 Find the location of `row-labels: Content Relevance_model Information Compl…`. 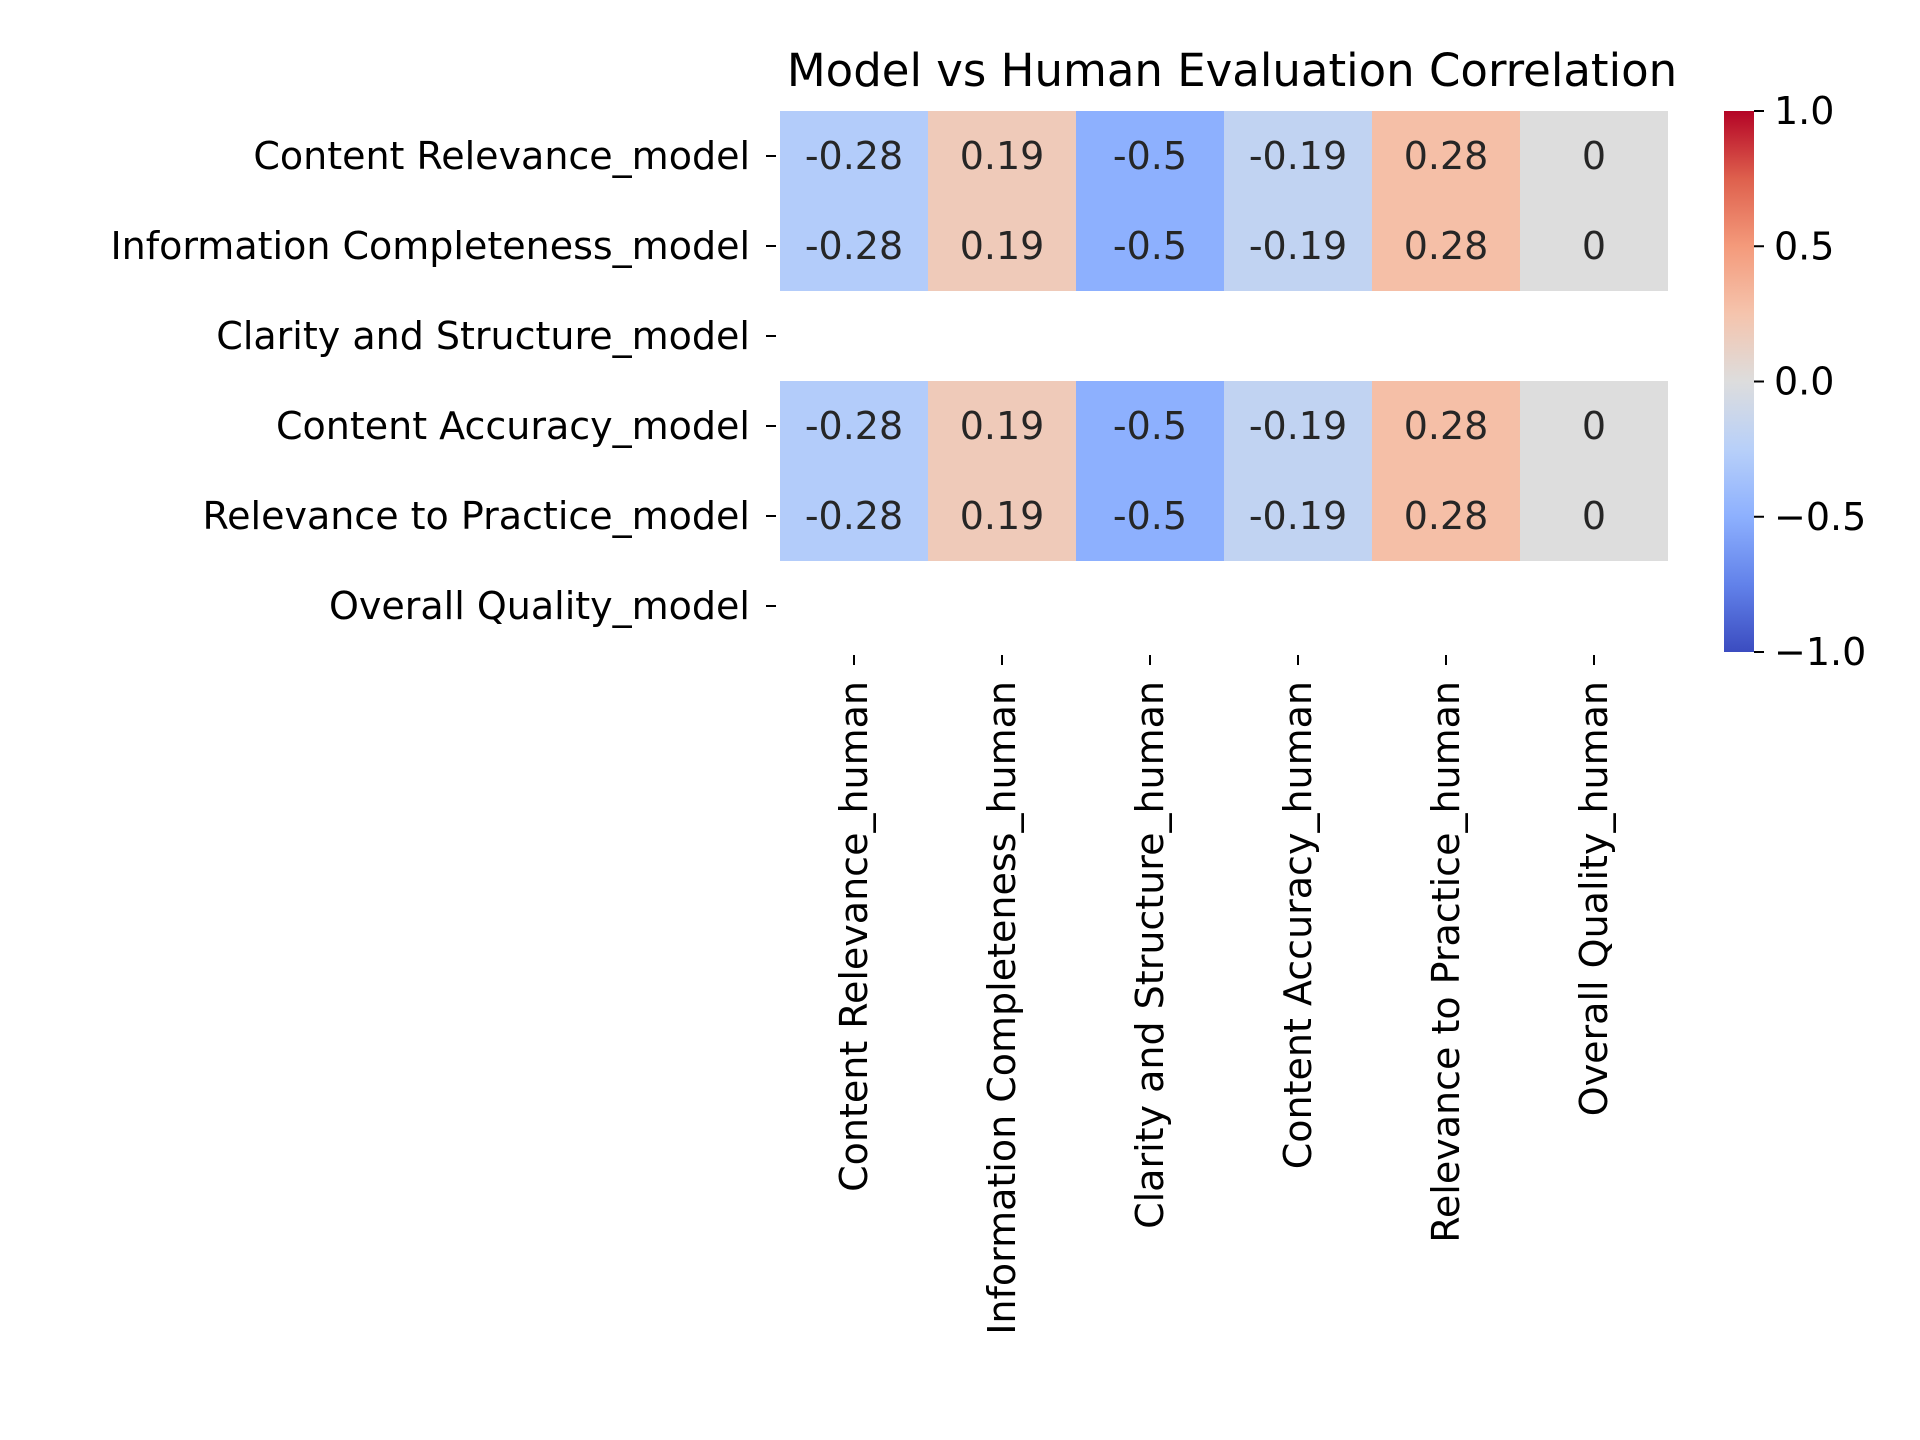

row-labels: Content Relevance_model Information Compl… is located at coordinates (443, 381).